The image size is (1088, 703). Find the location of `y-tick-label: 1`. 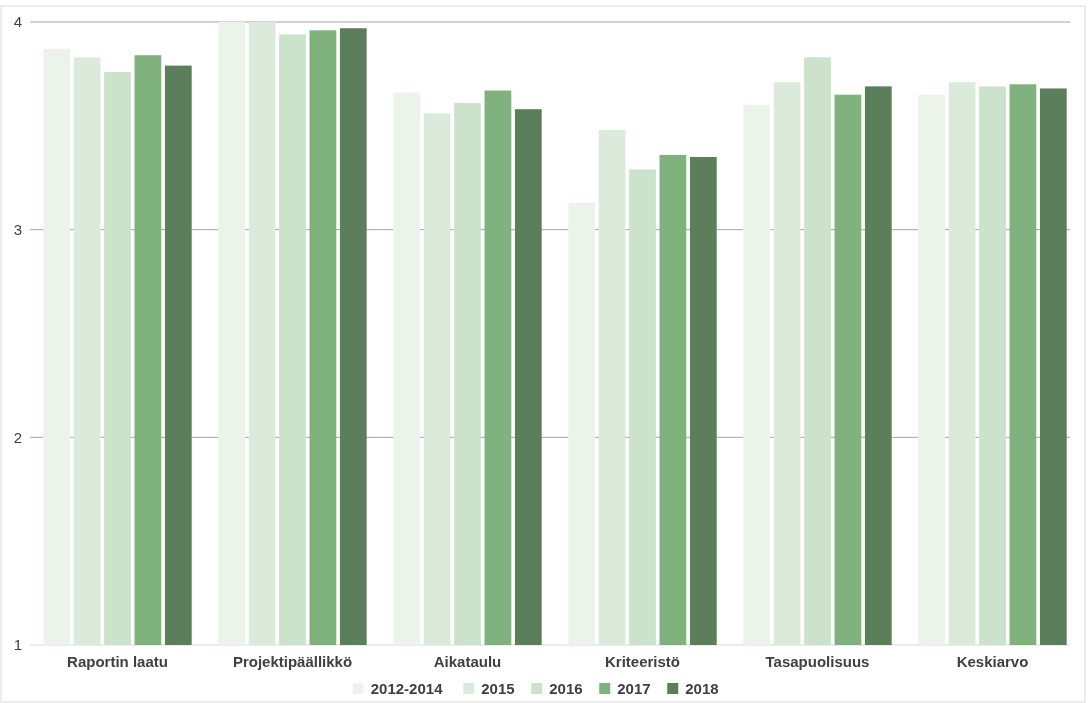

y-tick-label: 1 is located at coordinates (17, 645).